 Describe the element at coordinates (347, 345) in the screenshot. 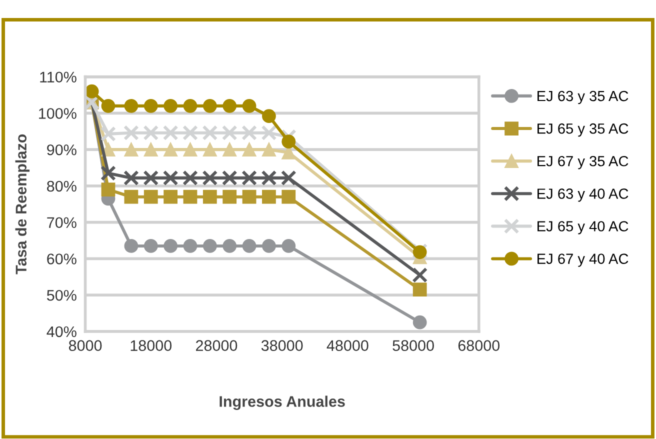

I see `x-tick-label: 48000` at that location.